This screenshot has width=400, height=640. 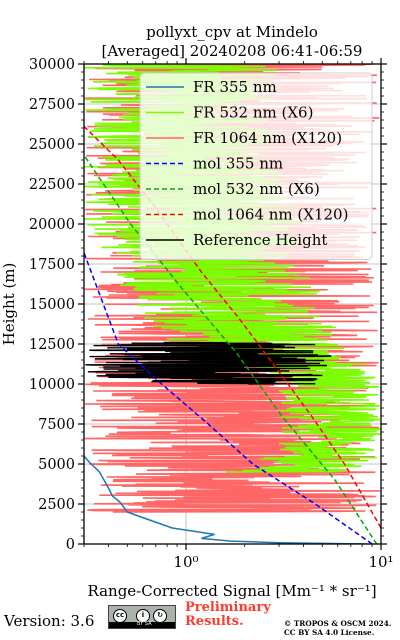 I want to click on y-axis-label: Height (m), so click(x=9, y=304).